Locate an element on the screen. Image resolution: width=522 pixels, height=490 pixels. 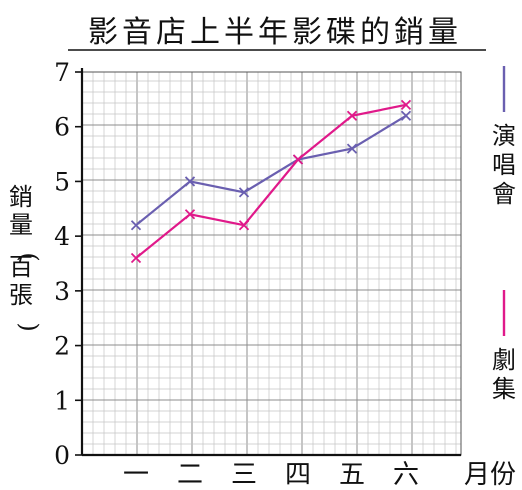
y-axis-label-char: ( is located at coordinates (29, 256).